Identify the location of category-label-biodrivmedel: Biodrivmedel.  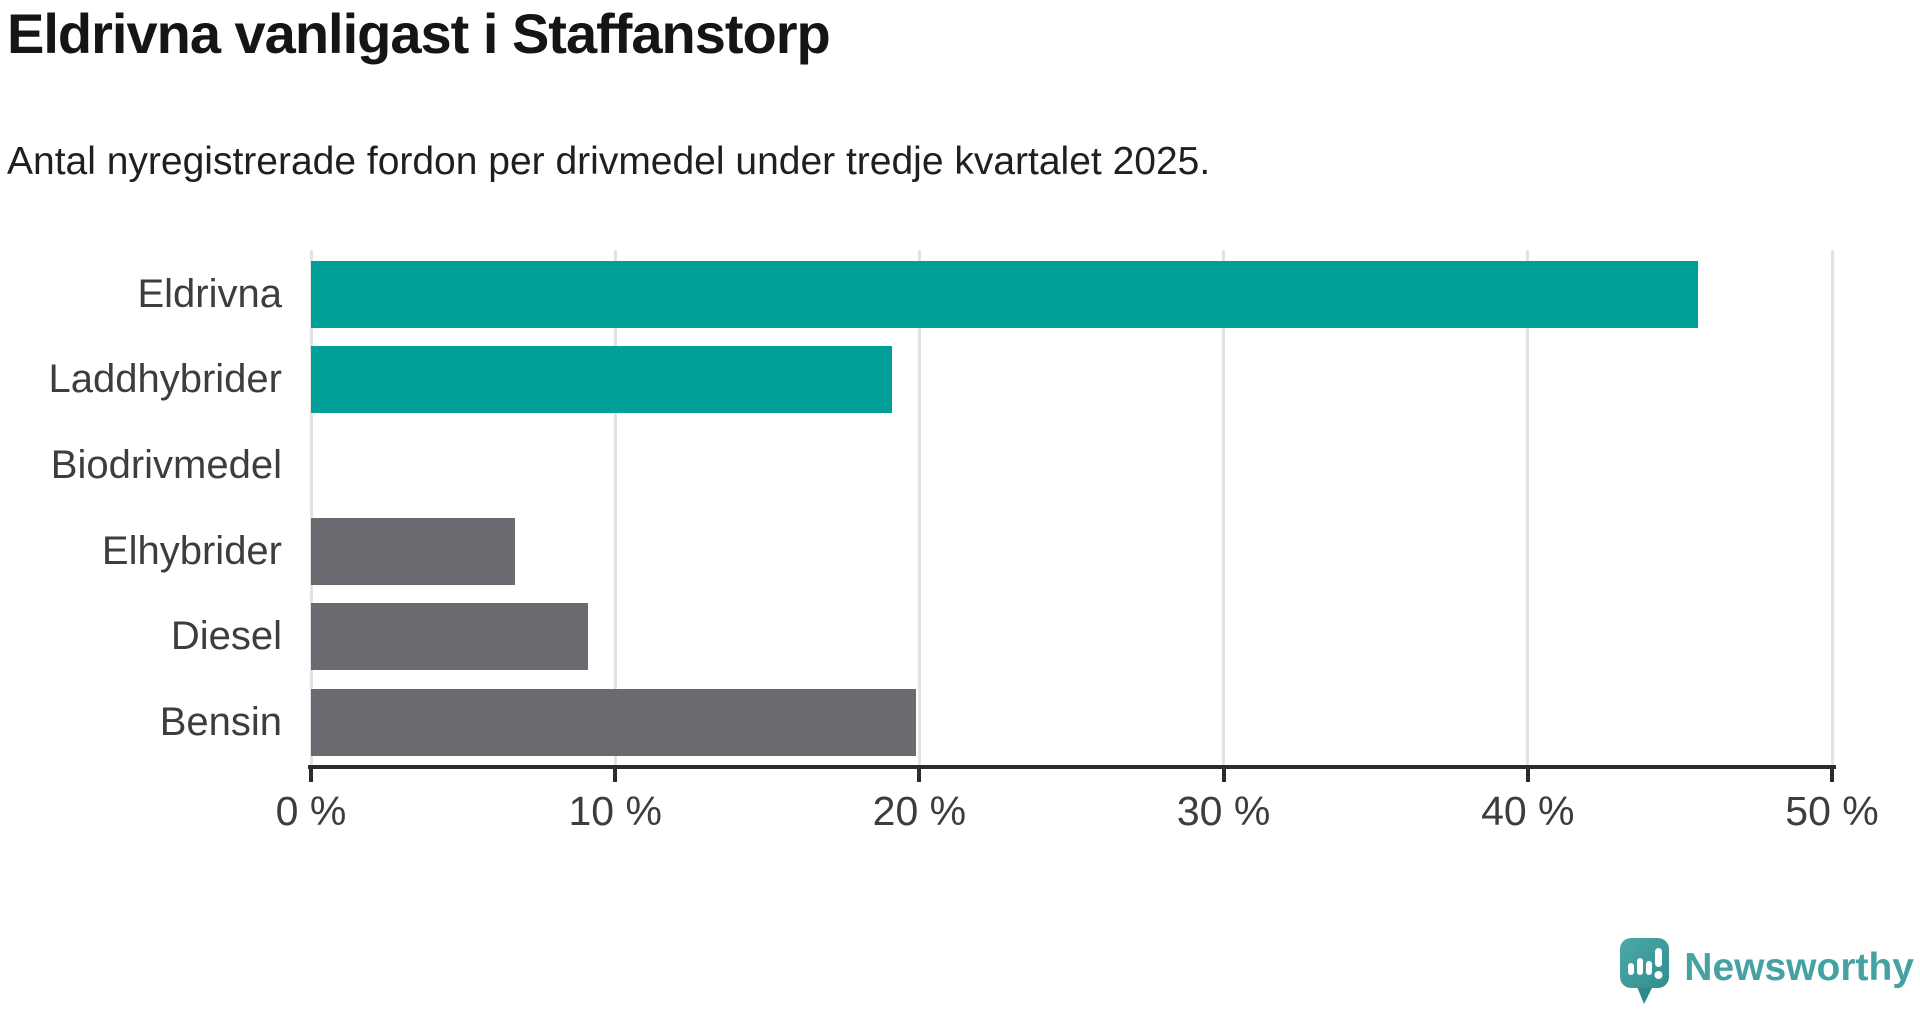
(166, 464).